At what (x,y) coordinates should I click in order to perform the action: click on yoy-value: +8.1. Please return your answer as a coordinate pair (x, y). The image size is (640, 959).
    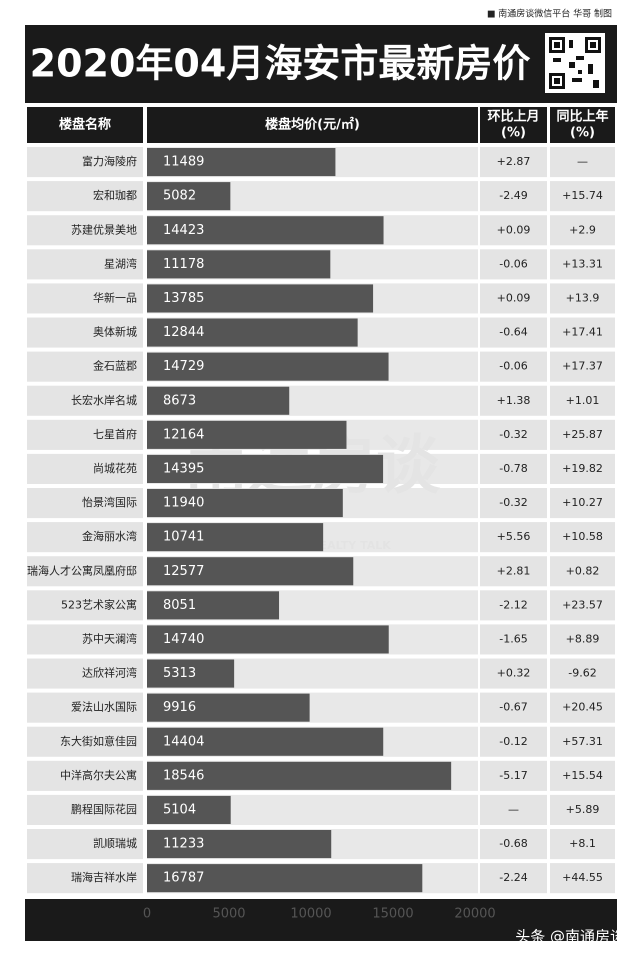
    Looking at the image, I should click on (582, 843).